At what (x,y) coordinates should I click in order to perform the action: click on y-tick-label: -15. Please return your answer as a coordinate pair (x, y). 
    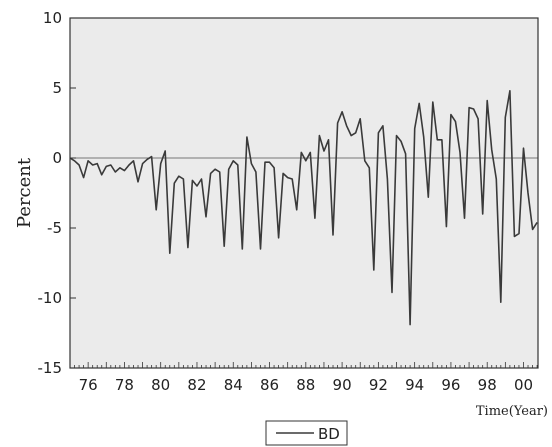
    Looking at the image, I should click on (50, 368).